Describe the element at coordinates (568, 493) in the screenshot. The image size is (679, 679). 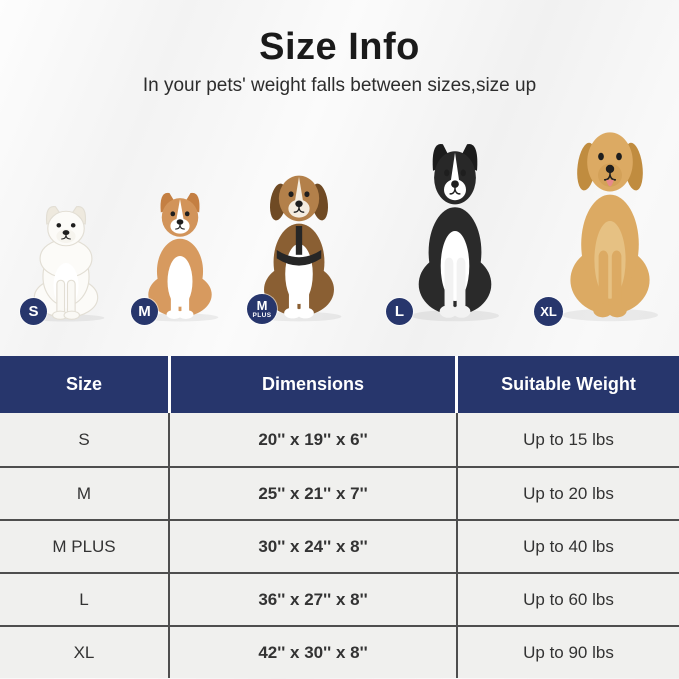
I see `cell-suitable-weight: Up to 20 lbs` at that location.